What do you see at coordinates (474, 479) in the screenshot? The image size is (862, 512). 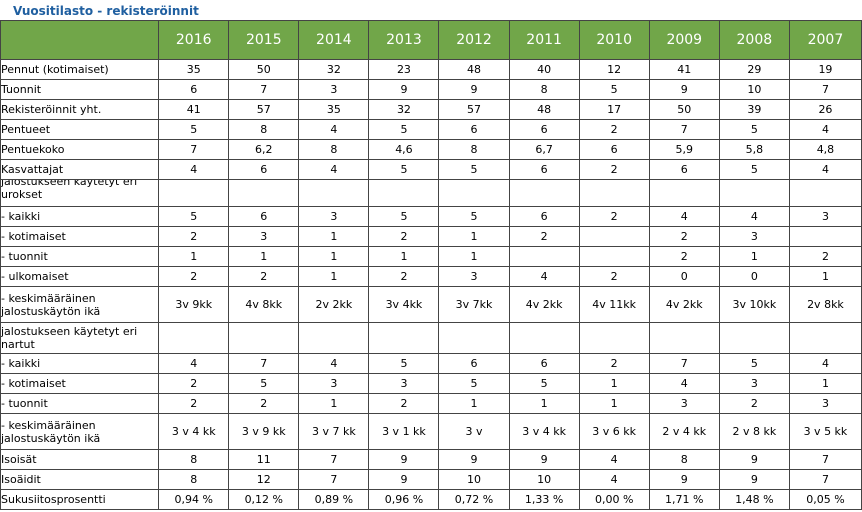 I see `value-cell: 10` at bounding box center [474, 479].